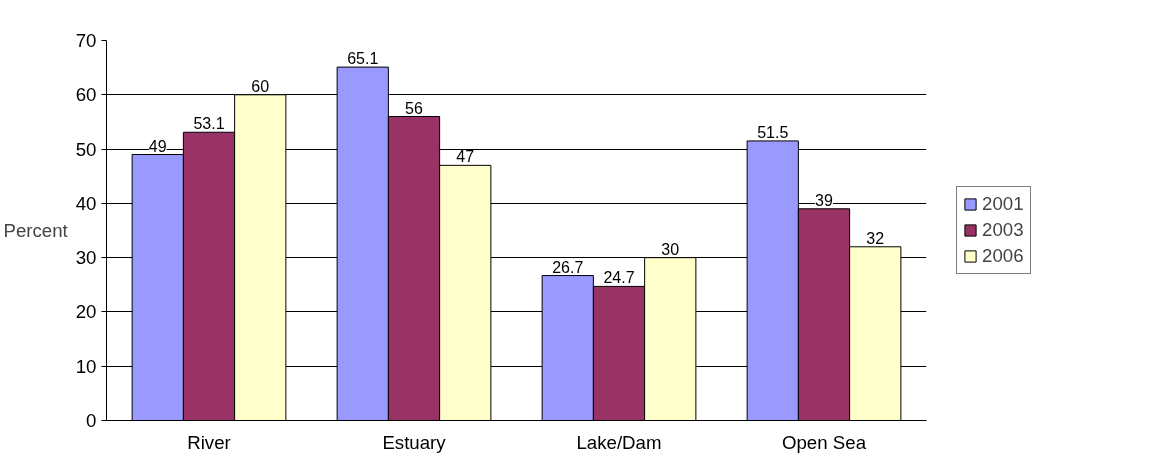  What do you see at coordinates (86, 40) in the screenshot?
I see `y-tick-label: 70` at bounding box center [86, 40].